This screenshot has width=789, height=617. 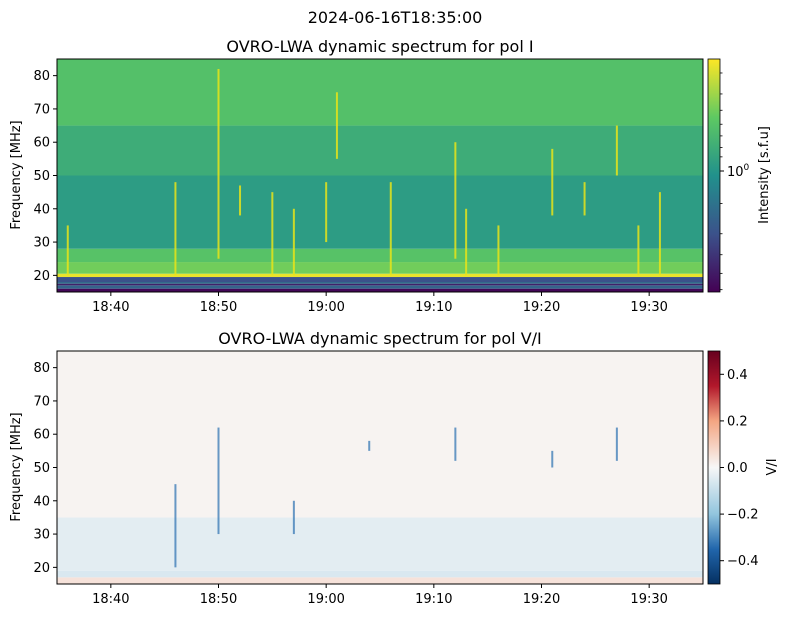 What do you see at coordinates (743, 561) in the screenshot?
I see `colorbar-tick-label: −0.4` at bounding box center [743, 561].